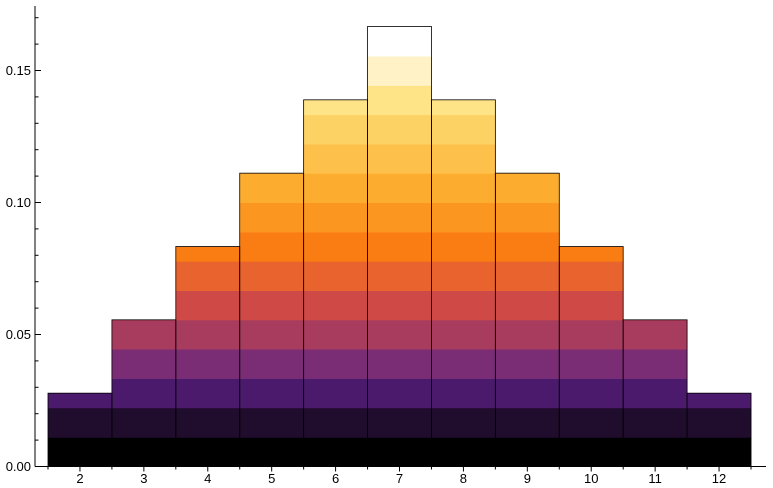 The image size is (773, 488). I want to click on x-tick-label: 10, so click(591, 478).